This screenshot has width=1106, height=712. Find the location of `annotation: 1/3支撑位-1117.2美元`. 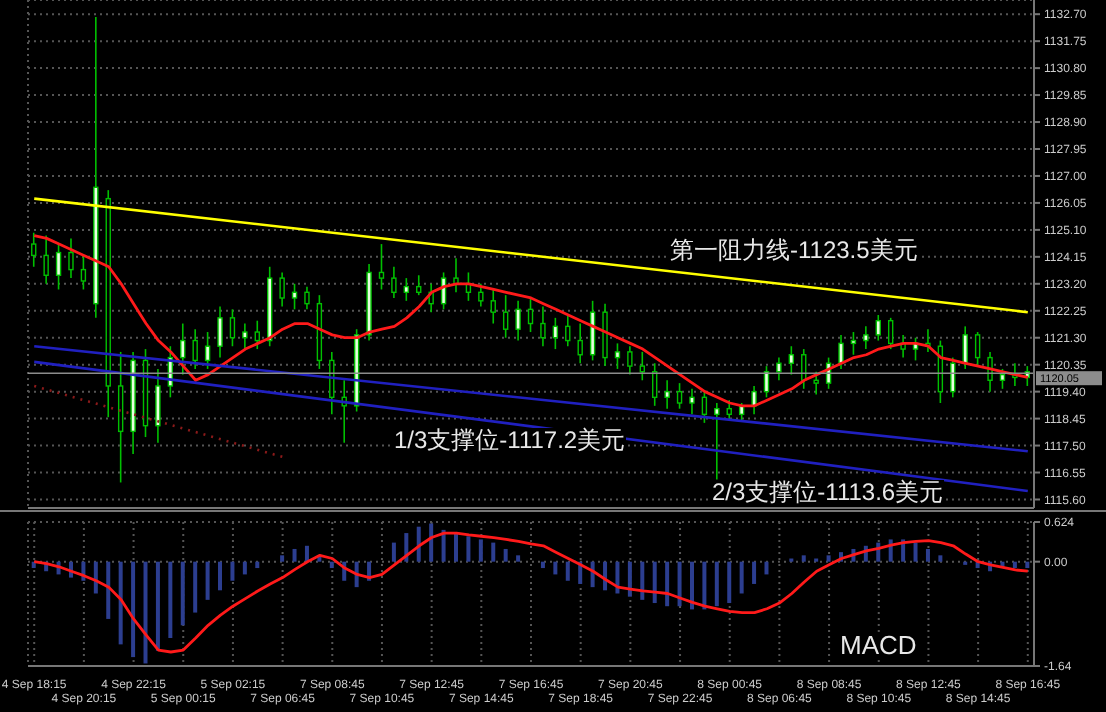

annotation: 1/3支撑位-1117.2美元 is located at coordinates (510, 440).